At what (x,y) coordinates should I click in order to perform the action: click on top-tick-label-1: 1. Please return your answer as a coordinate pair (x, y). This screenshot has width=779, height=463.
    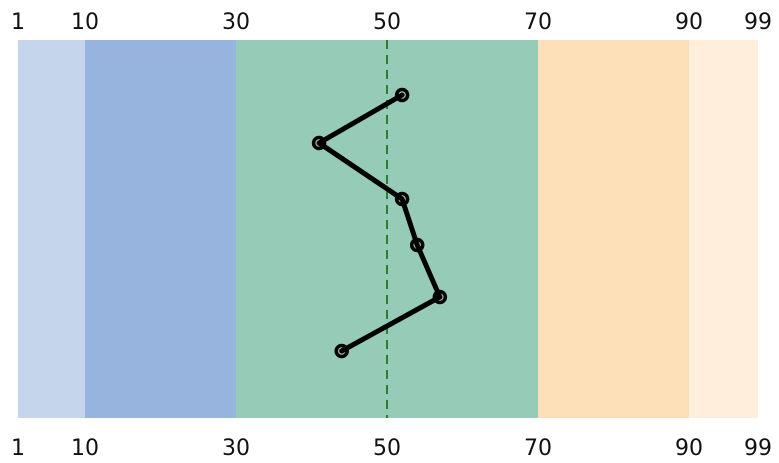
    Looking at the image, I should click on (18, 22).